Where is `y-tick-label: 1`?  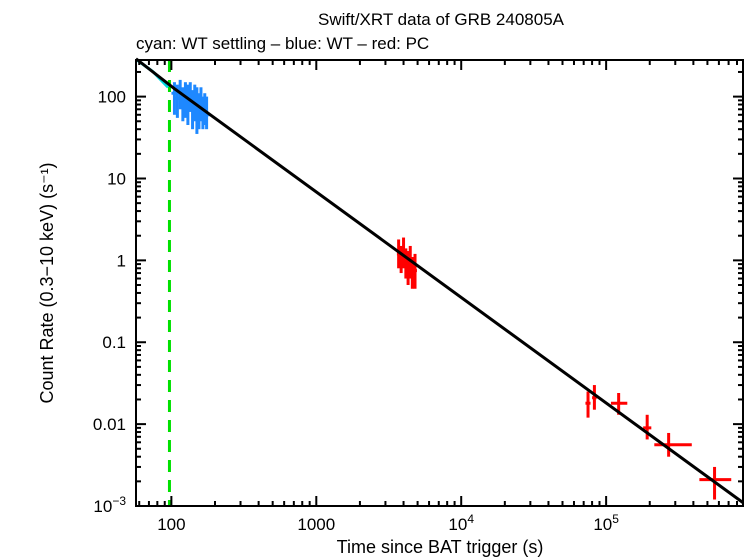
y-tick-label: 1 is located at coordinates (121, 260).